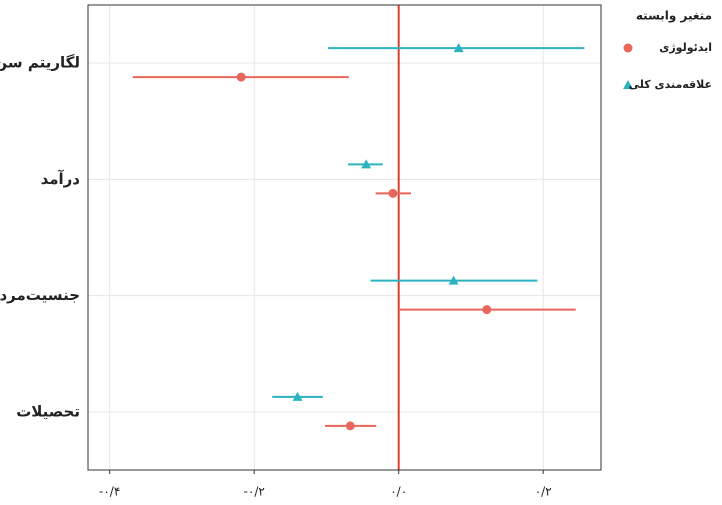 This screenshot has width=722, height=505. What do you see at coordinates (674, 16) in the screenshot?
I see `legend-title: متغیر وابسته` at bounding box center [674, 16].